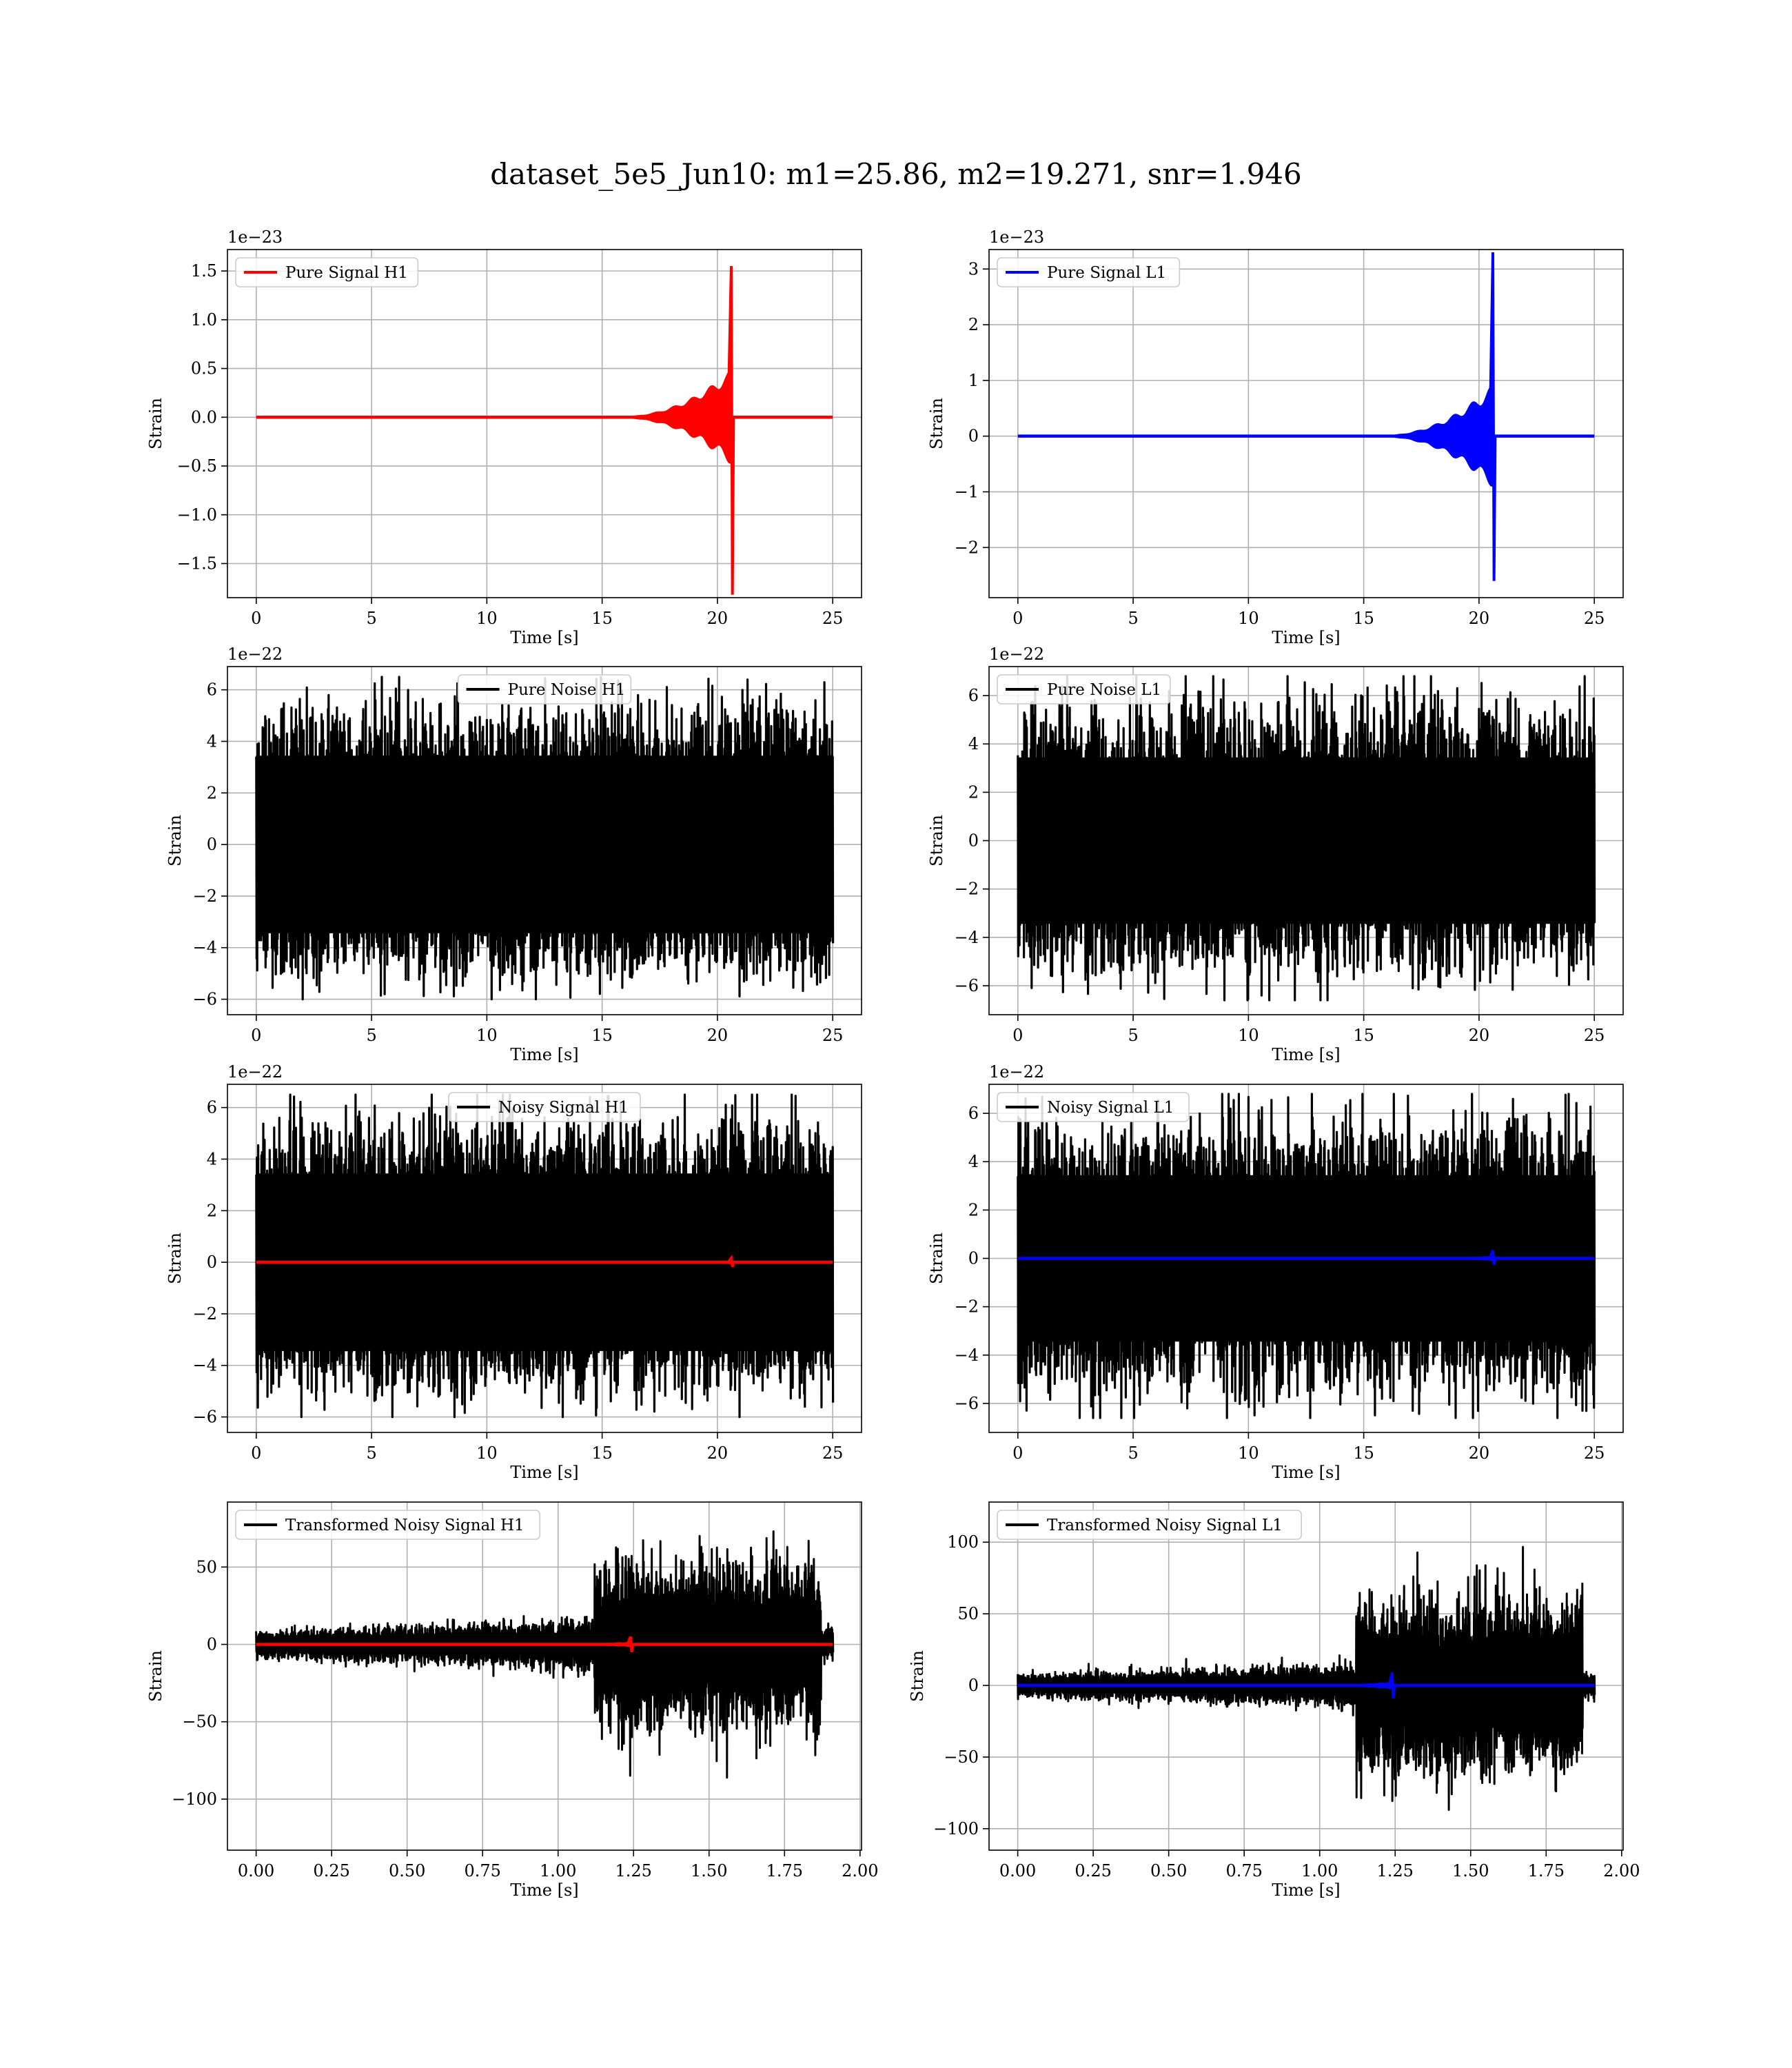 Image resolution: width=1792 pixels, height=2068 pixels. Describe the element at coordinates (1104, 690) in the screenshot. I see `legend-label: Pure Noise L1` at that location.